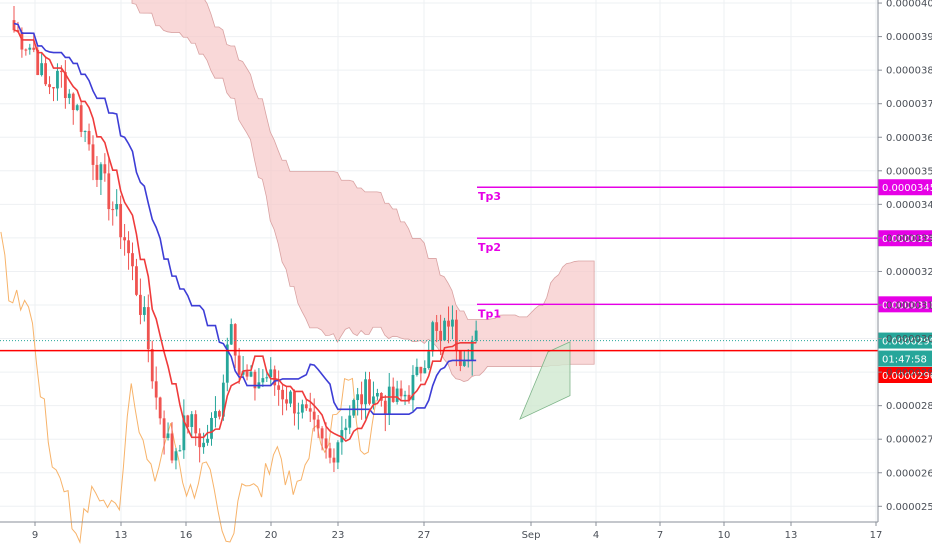  Describe the element at coordinates (909, 171) in the screenshot. I see `y-tick-label: 0.00003500` at that location.